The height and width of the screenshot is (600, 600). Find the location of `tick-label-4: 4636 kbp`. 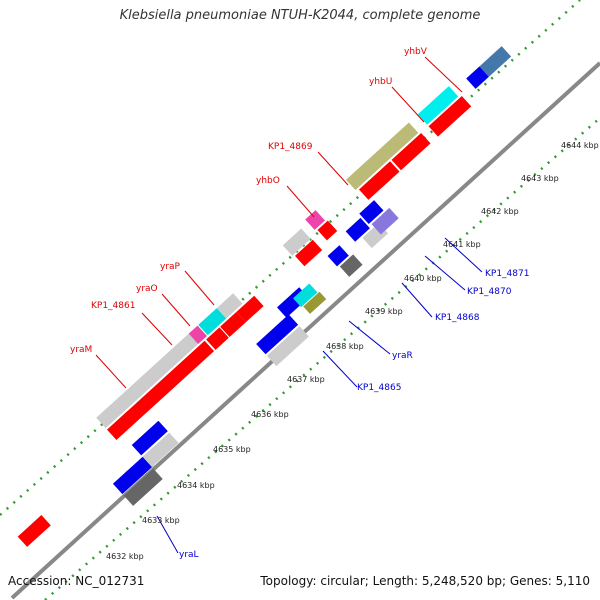

tick-label-4: 4636 kbp is located at coordinates (270, 414).